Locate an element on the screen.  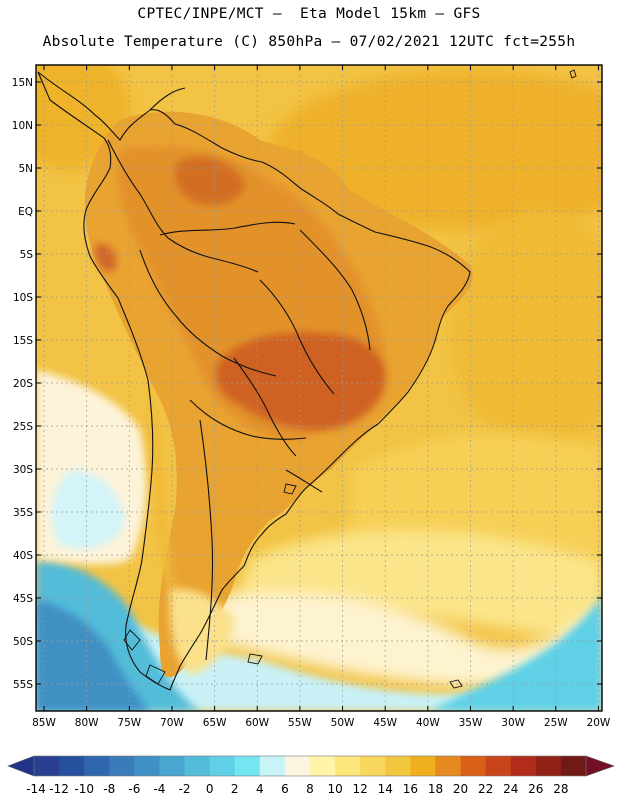
lon-label: 70W is located at coordinates (172, 723).